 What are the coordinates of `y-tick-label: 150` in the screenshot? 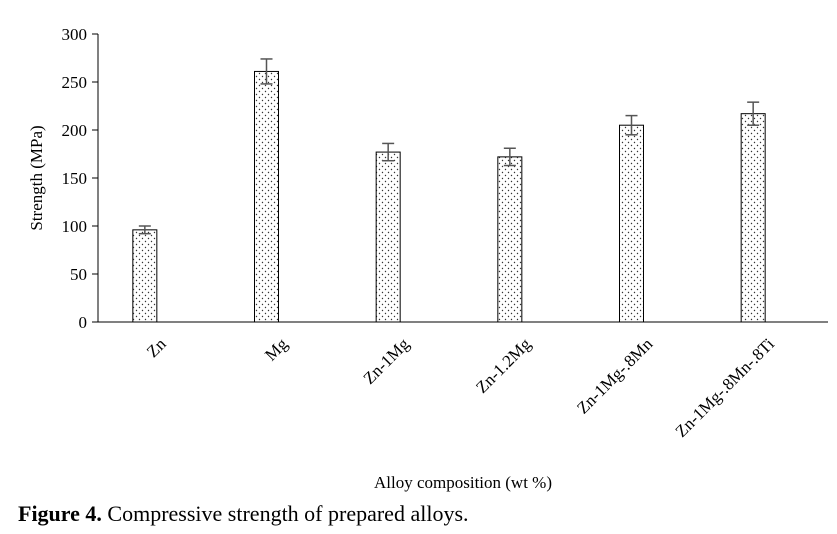 It's located at (75, 178).